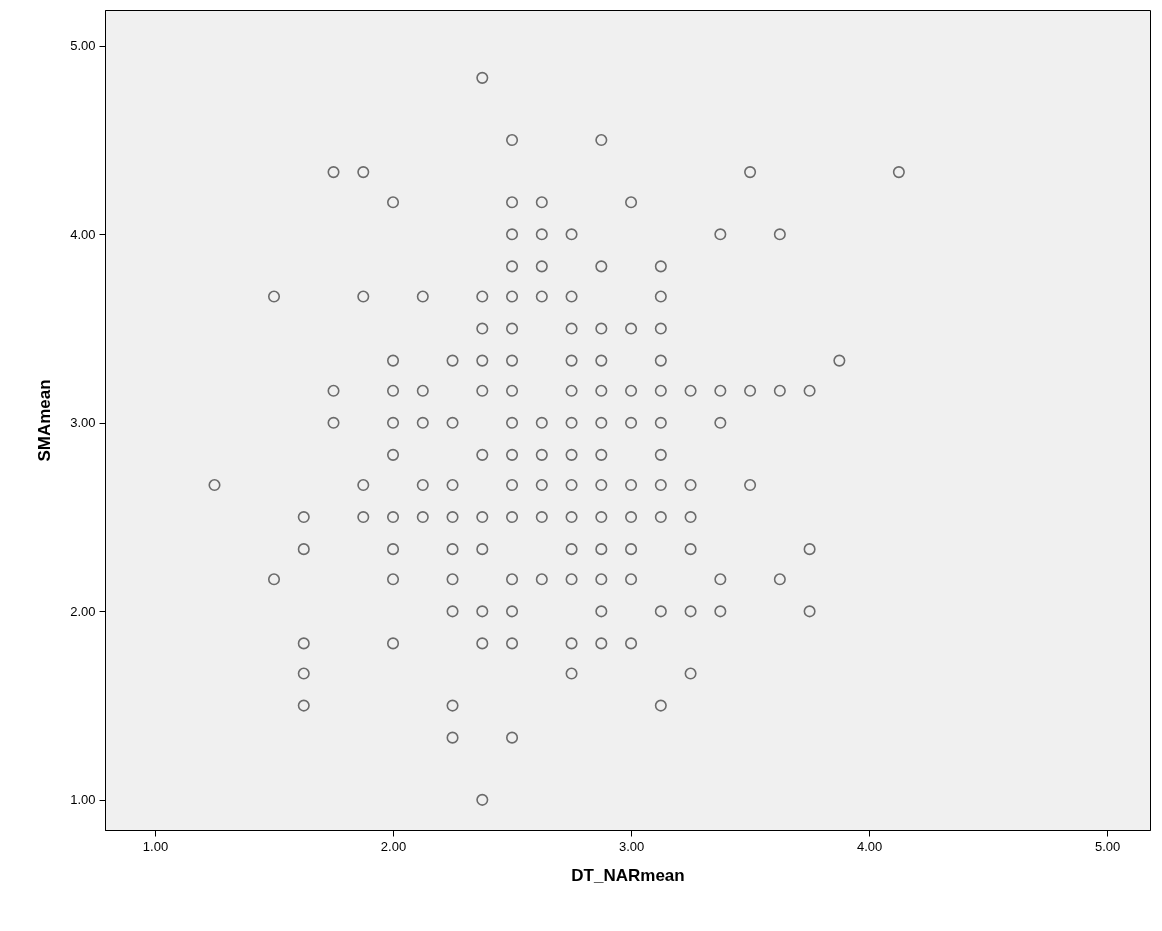 This screenshot has height=931, width=1162. What do you see at coordinates (1108, 846) in the screenshot?
I see `x-tick-label: 5.00` at bounding box center [1108, 846].